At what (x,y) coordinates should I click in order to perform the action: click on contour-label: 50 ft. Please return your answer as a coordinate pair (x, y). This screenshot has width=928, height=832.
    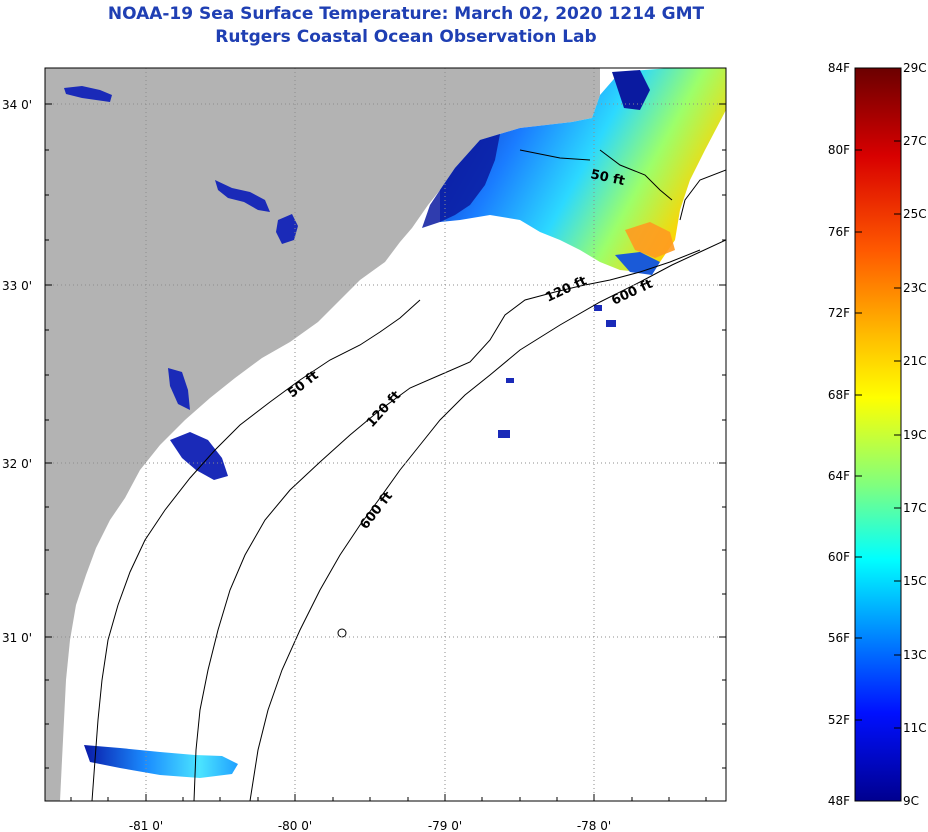
    Looking at the image, I should click on (607, 178).